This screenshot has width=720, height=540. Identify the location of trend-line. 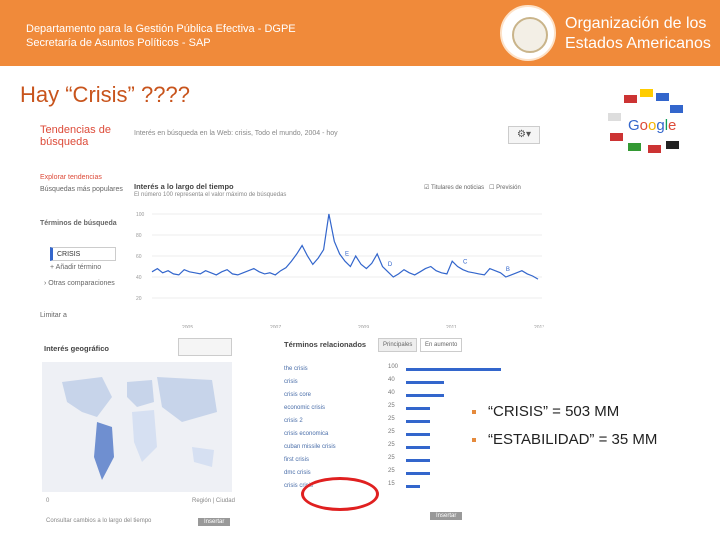
(345, 246).